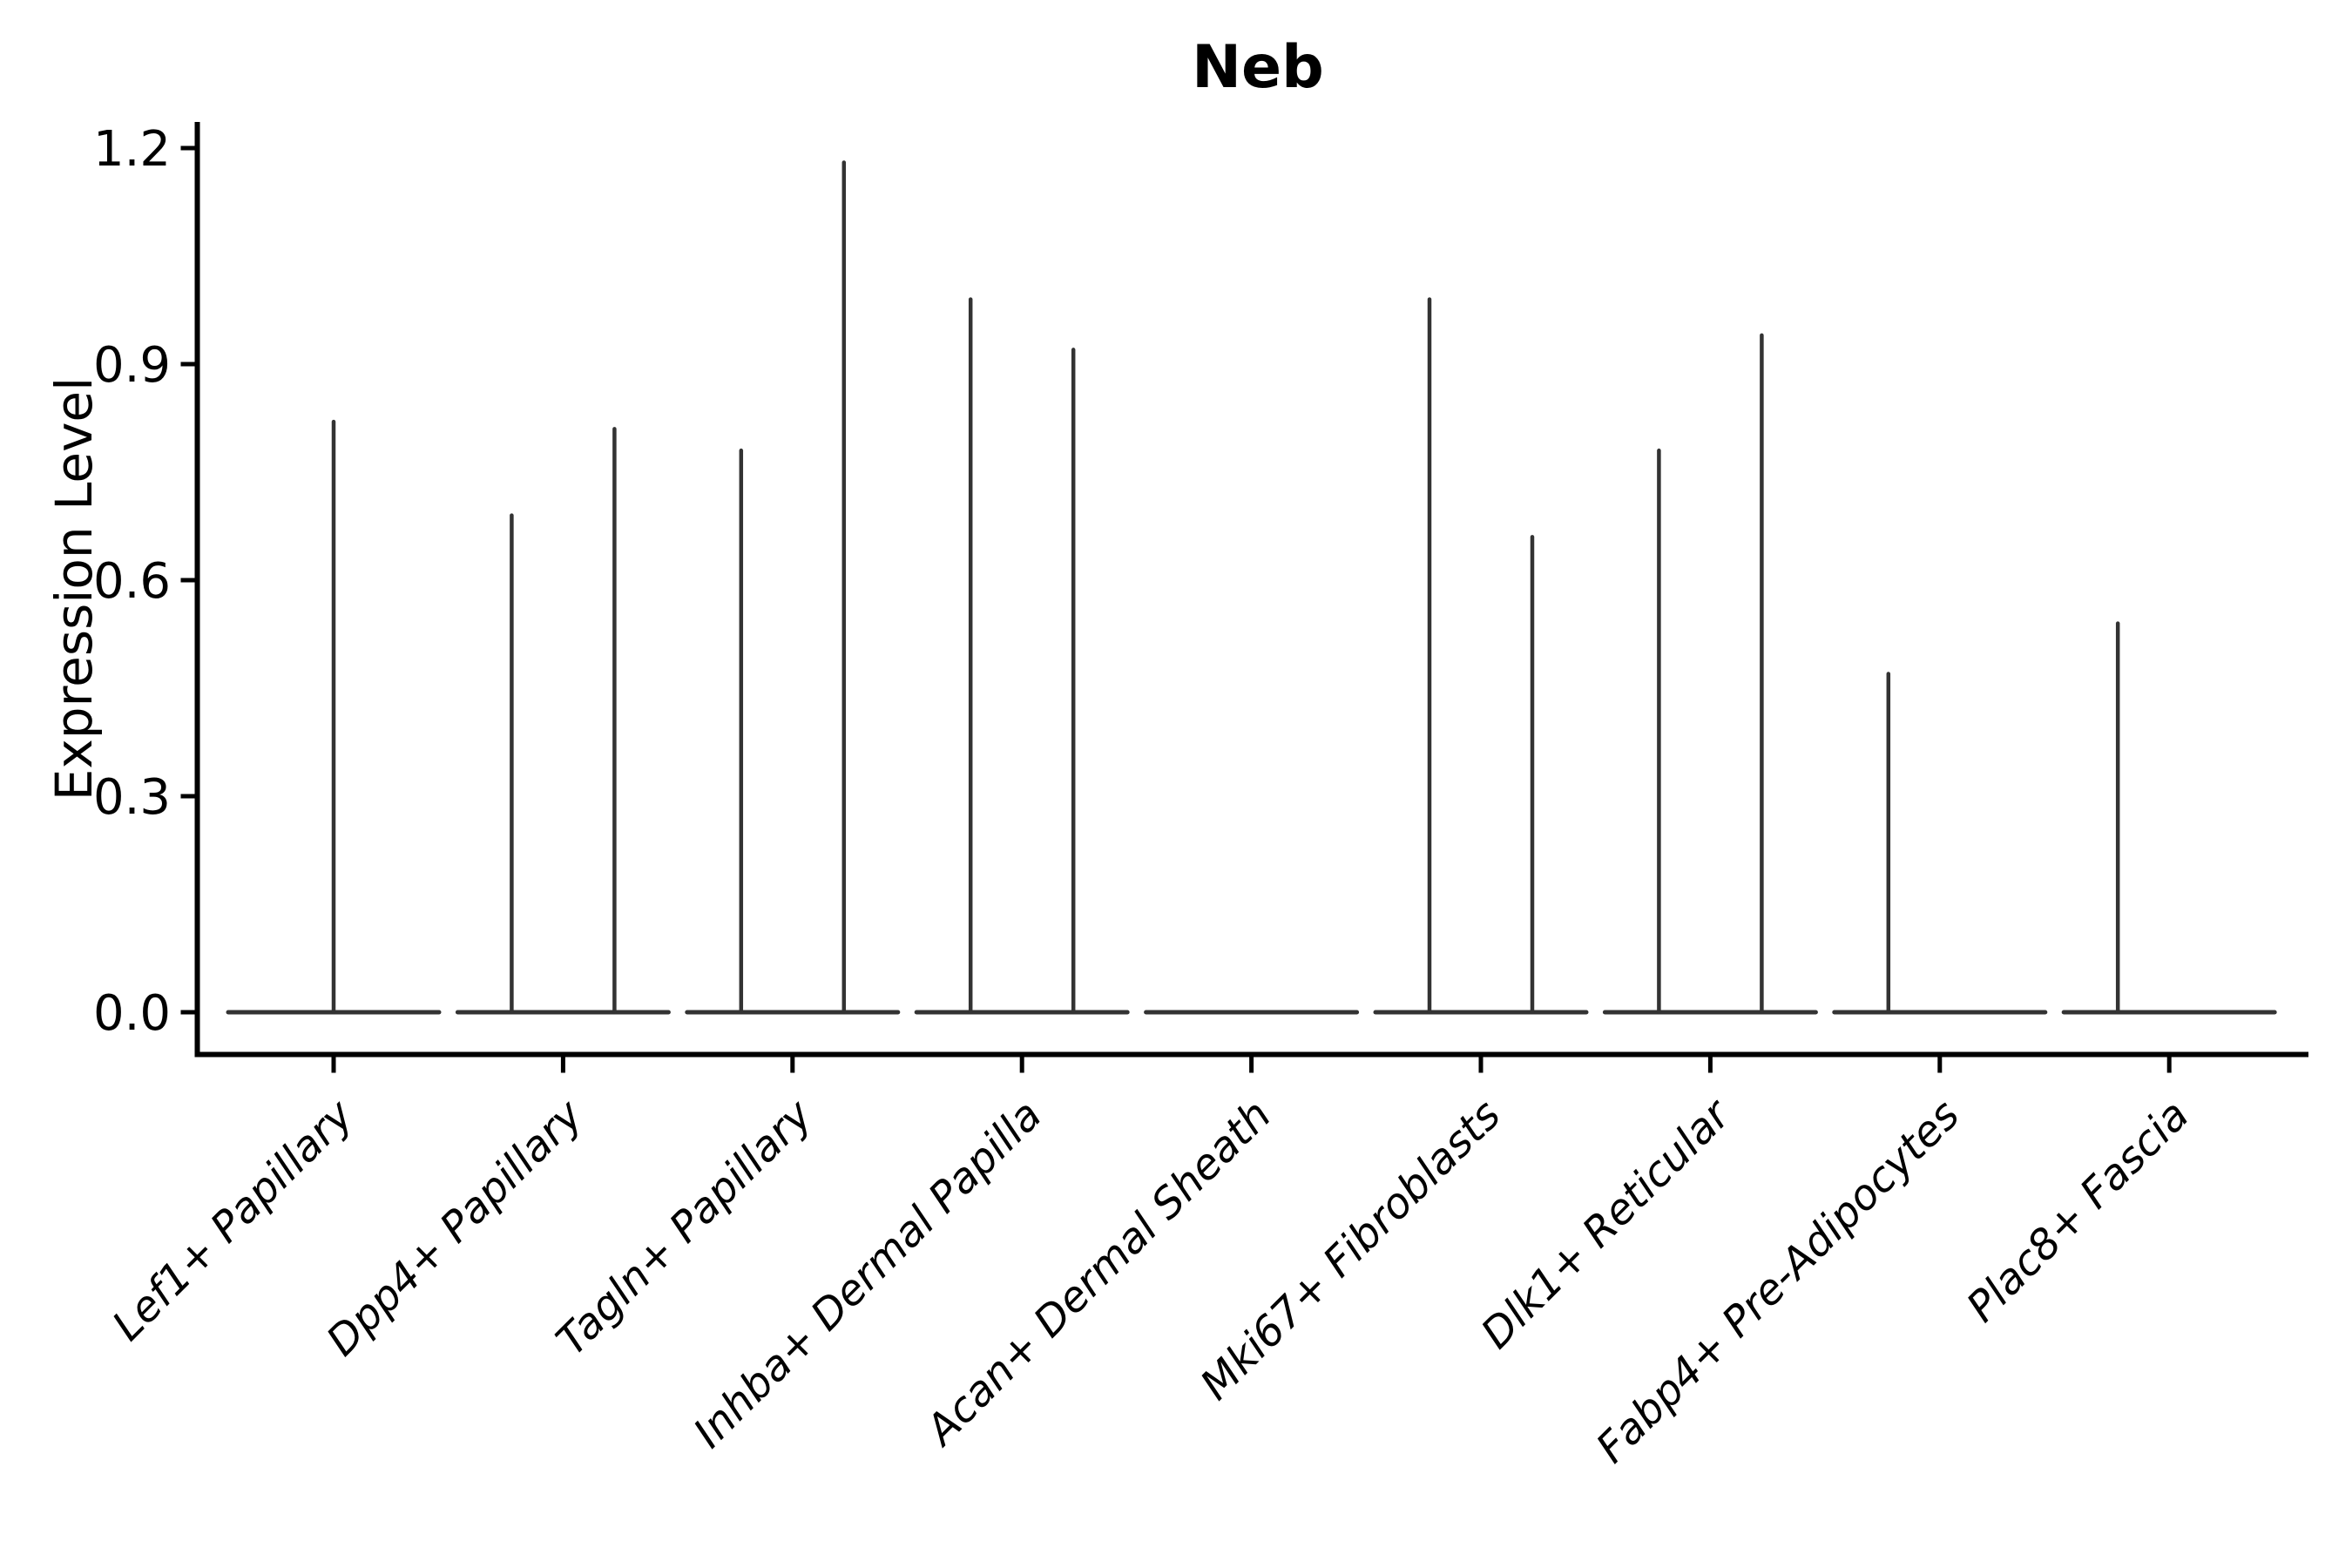 This screenshot has width=2352, height=1568. What do you see at coordinates (132, 1014) in the screenshot?
I see `y-tick-label: 0.0` at bounding box center [132, 1014].